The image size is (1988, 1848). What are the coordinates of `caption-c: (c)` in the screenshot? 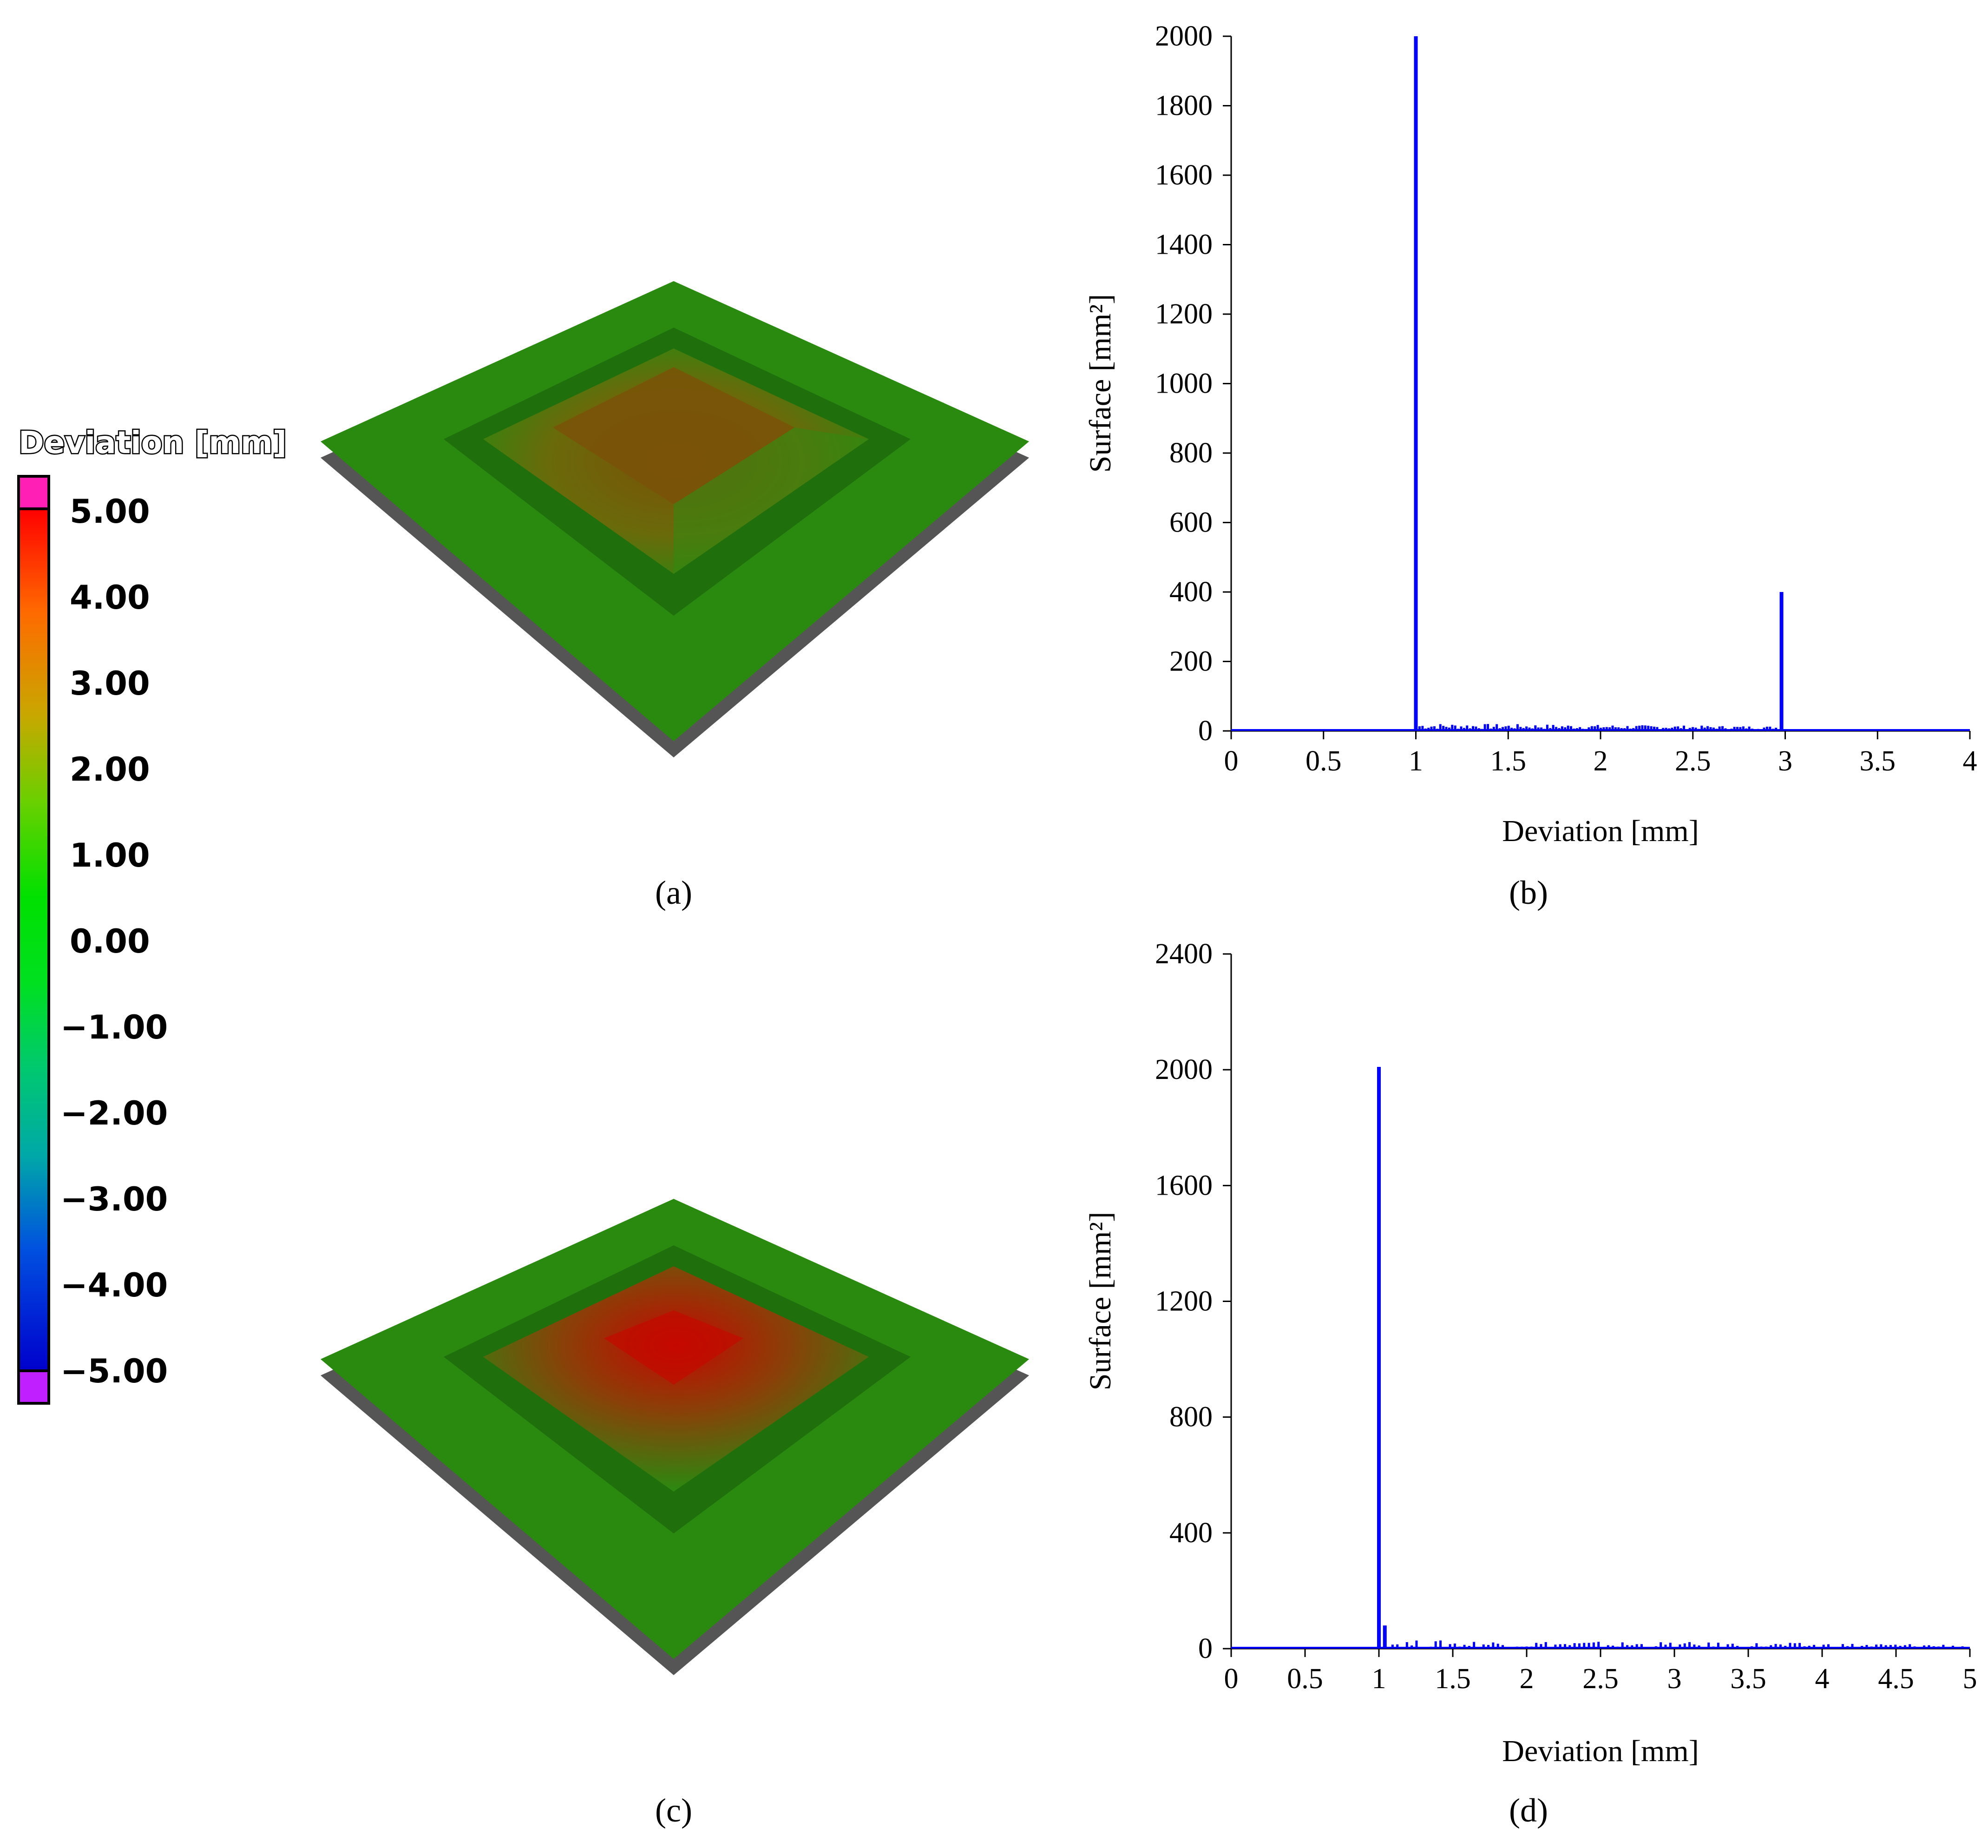 It's located at (673, 1810).